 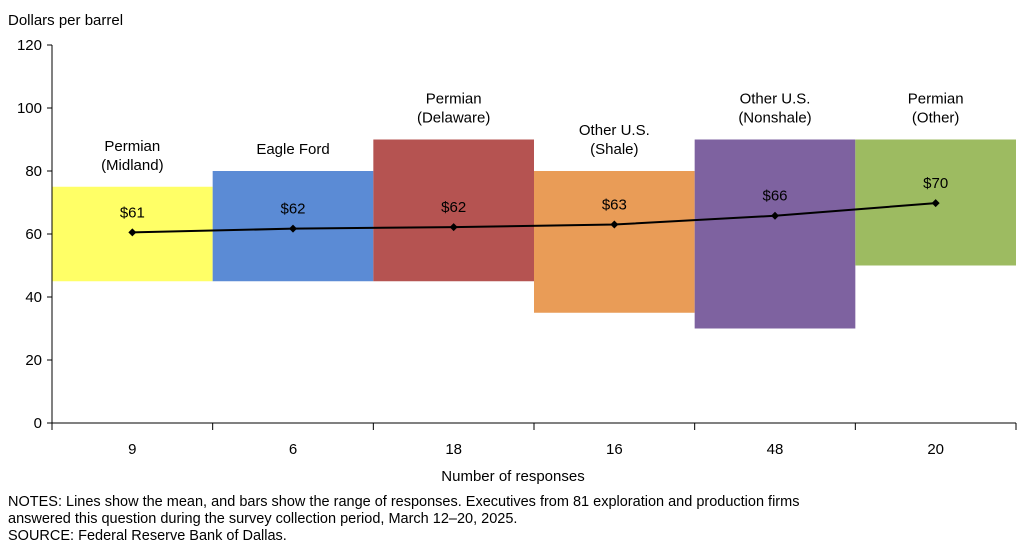 What do you see at coordinates (614, 449) in the screenshot?
I see `x-tick-label-3: 16` at bounding box center [614, 449].